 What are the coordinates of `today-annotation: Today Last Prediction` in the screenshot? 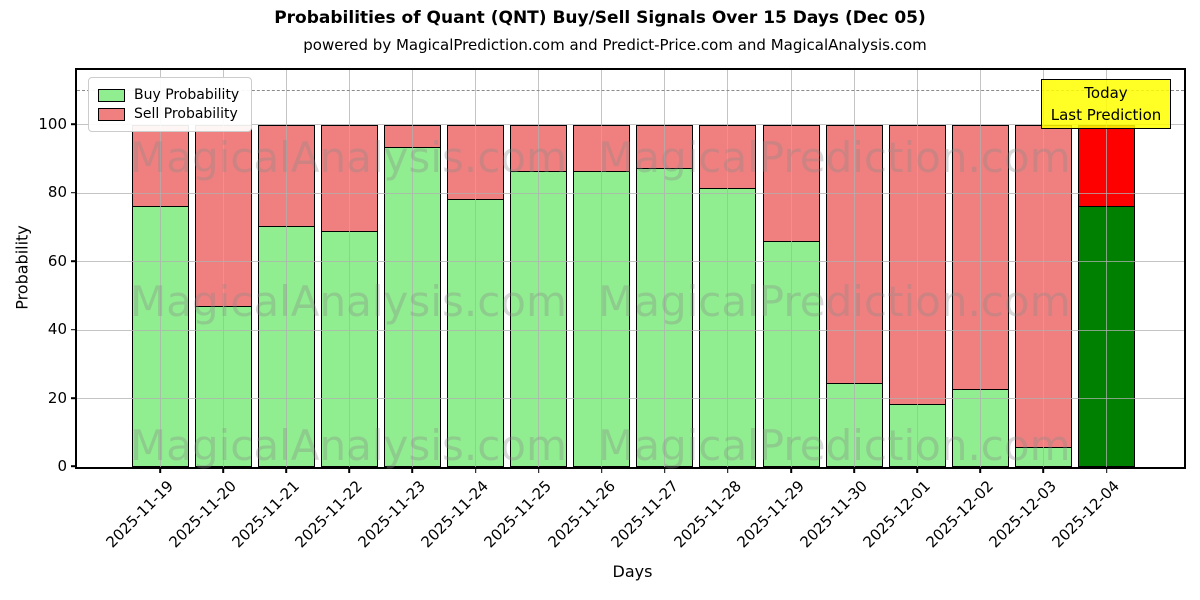 It's located at (1106, 104).